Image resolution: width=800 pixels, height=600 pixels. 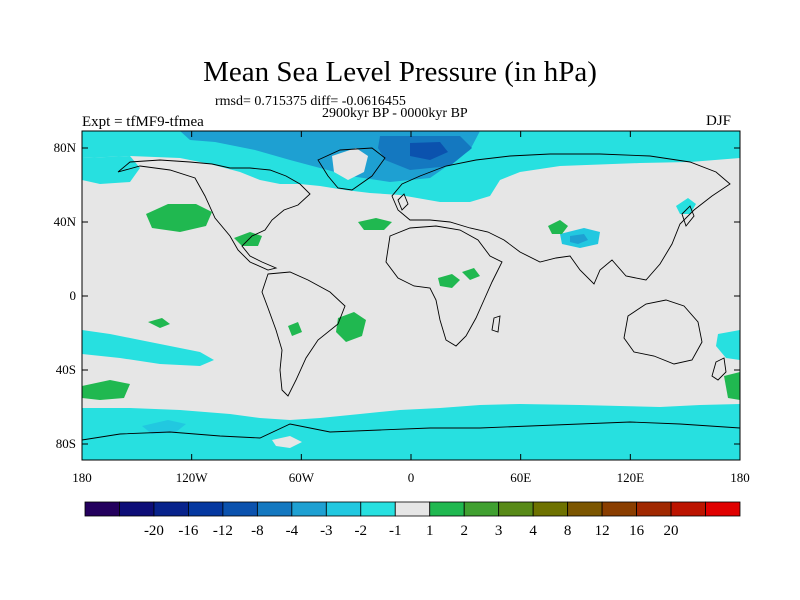 What do you see at coordinates (579, 239) in the screenshot?
I see `tibet-negative-core` at bounding box center [579, 239].